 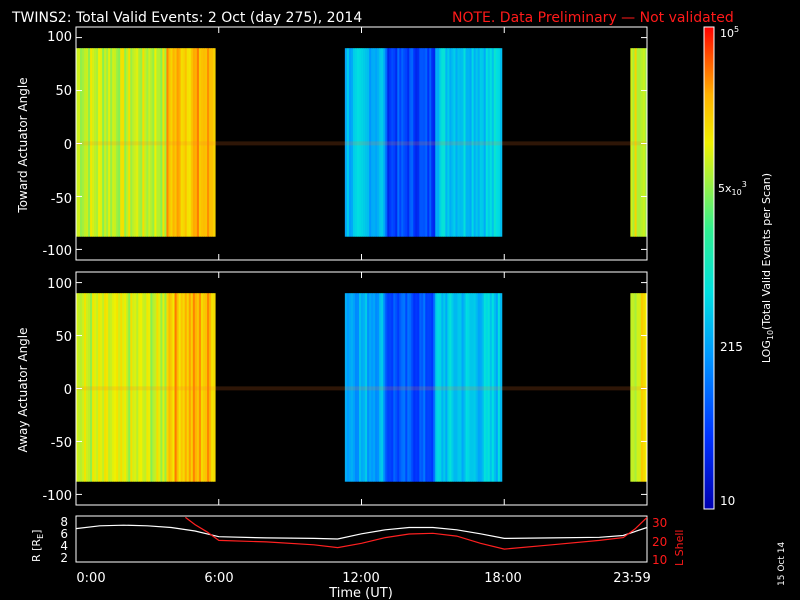 What do you see at coordinates (57, 144) in the screenshot?
I see `top-y-ticks: 100 50 0 -50 -100` at bounding box center [57, 144].